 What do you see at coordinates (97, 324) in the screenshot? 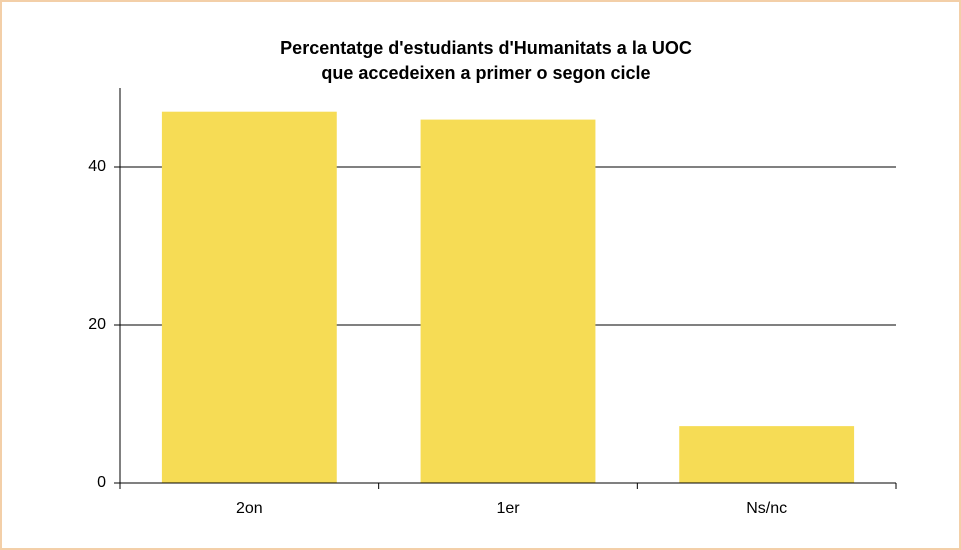
I see `y-tick-label: 20` at bounding box center [97, 324].